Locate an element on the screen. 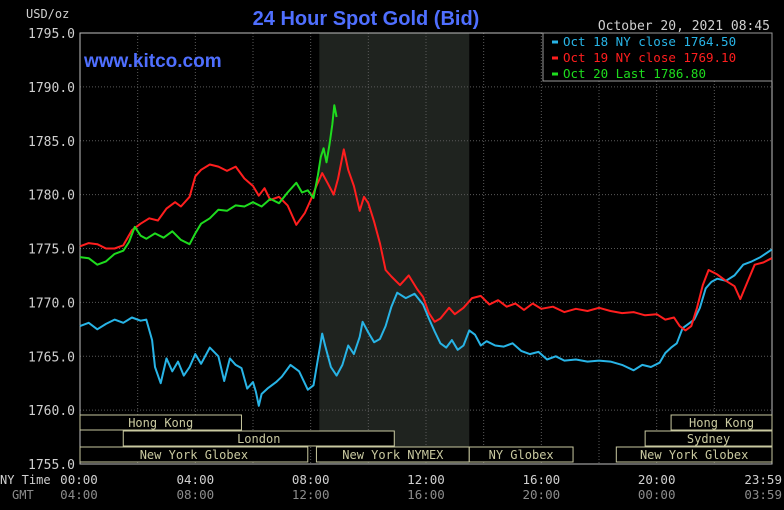 Image resolution: width=784 pixels, height=510 pixels. x-tick-ny-time: 00:00 is located at coordinates (79, 479).